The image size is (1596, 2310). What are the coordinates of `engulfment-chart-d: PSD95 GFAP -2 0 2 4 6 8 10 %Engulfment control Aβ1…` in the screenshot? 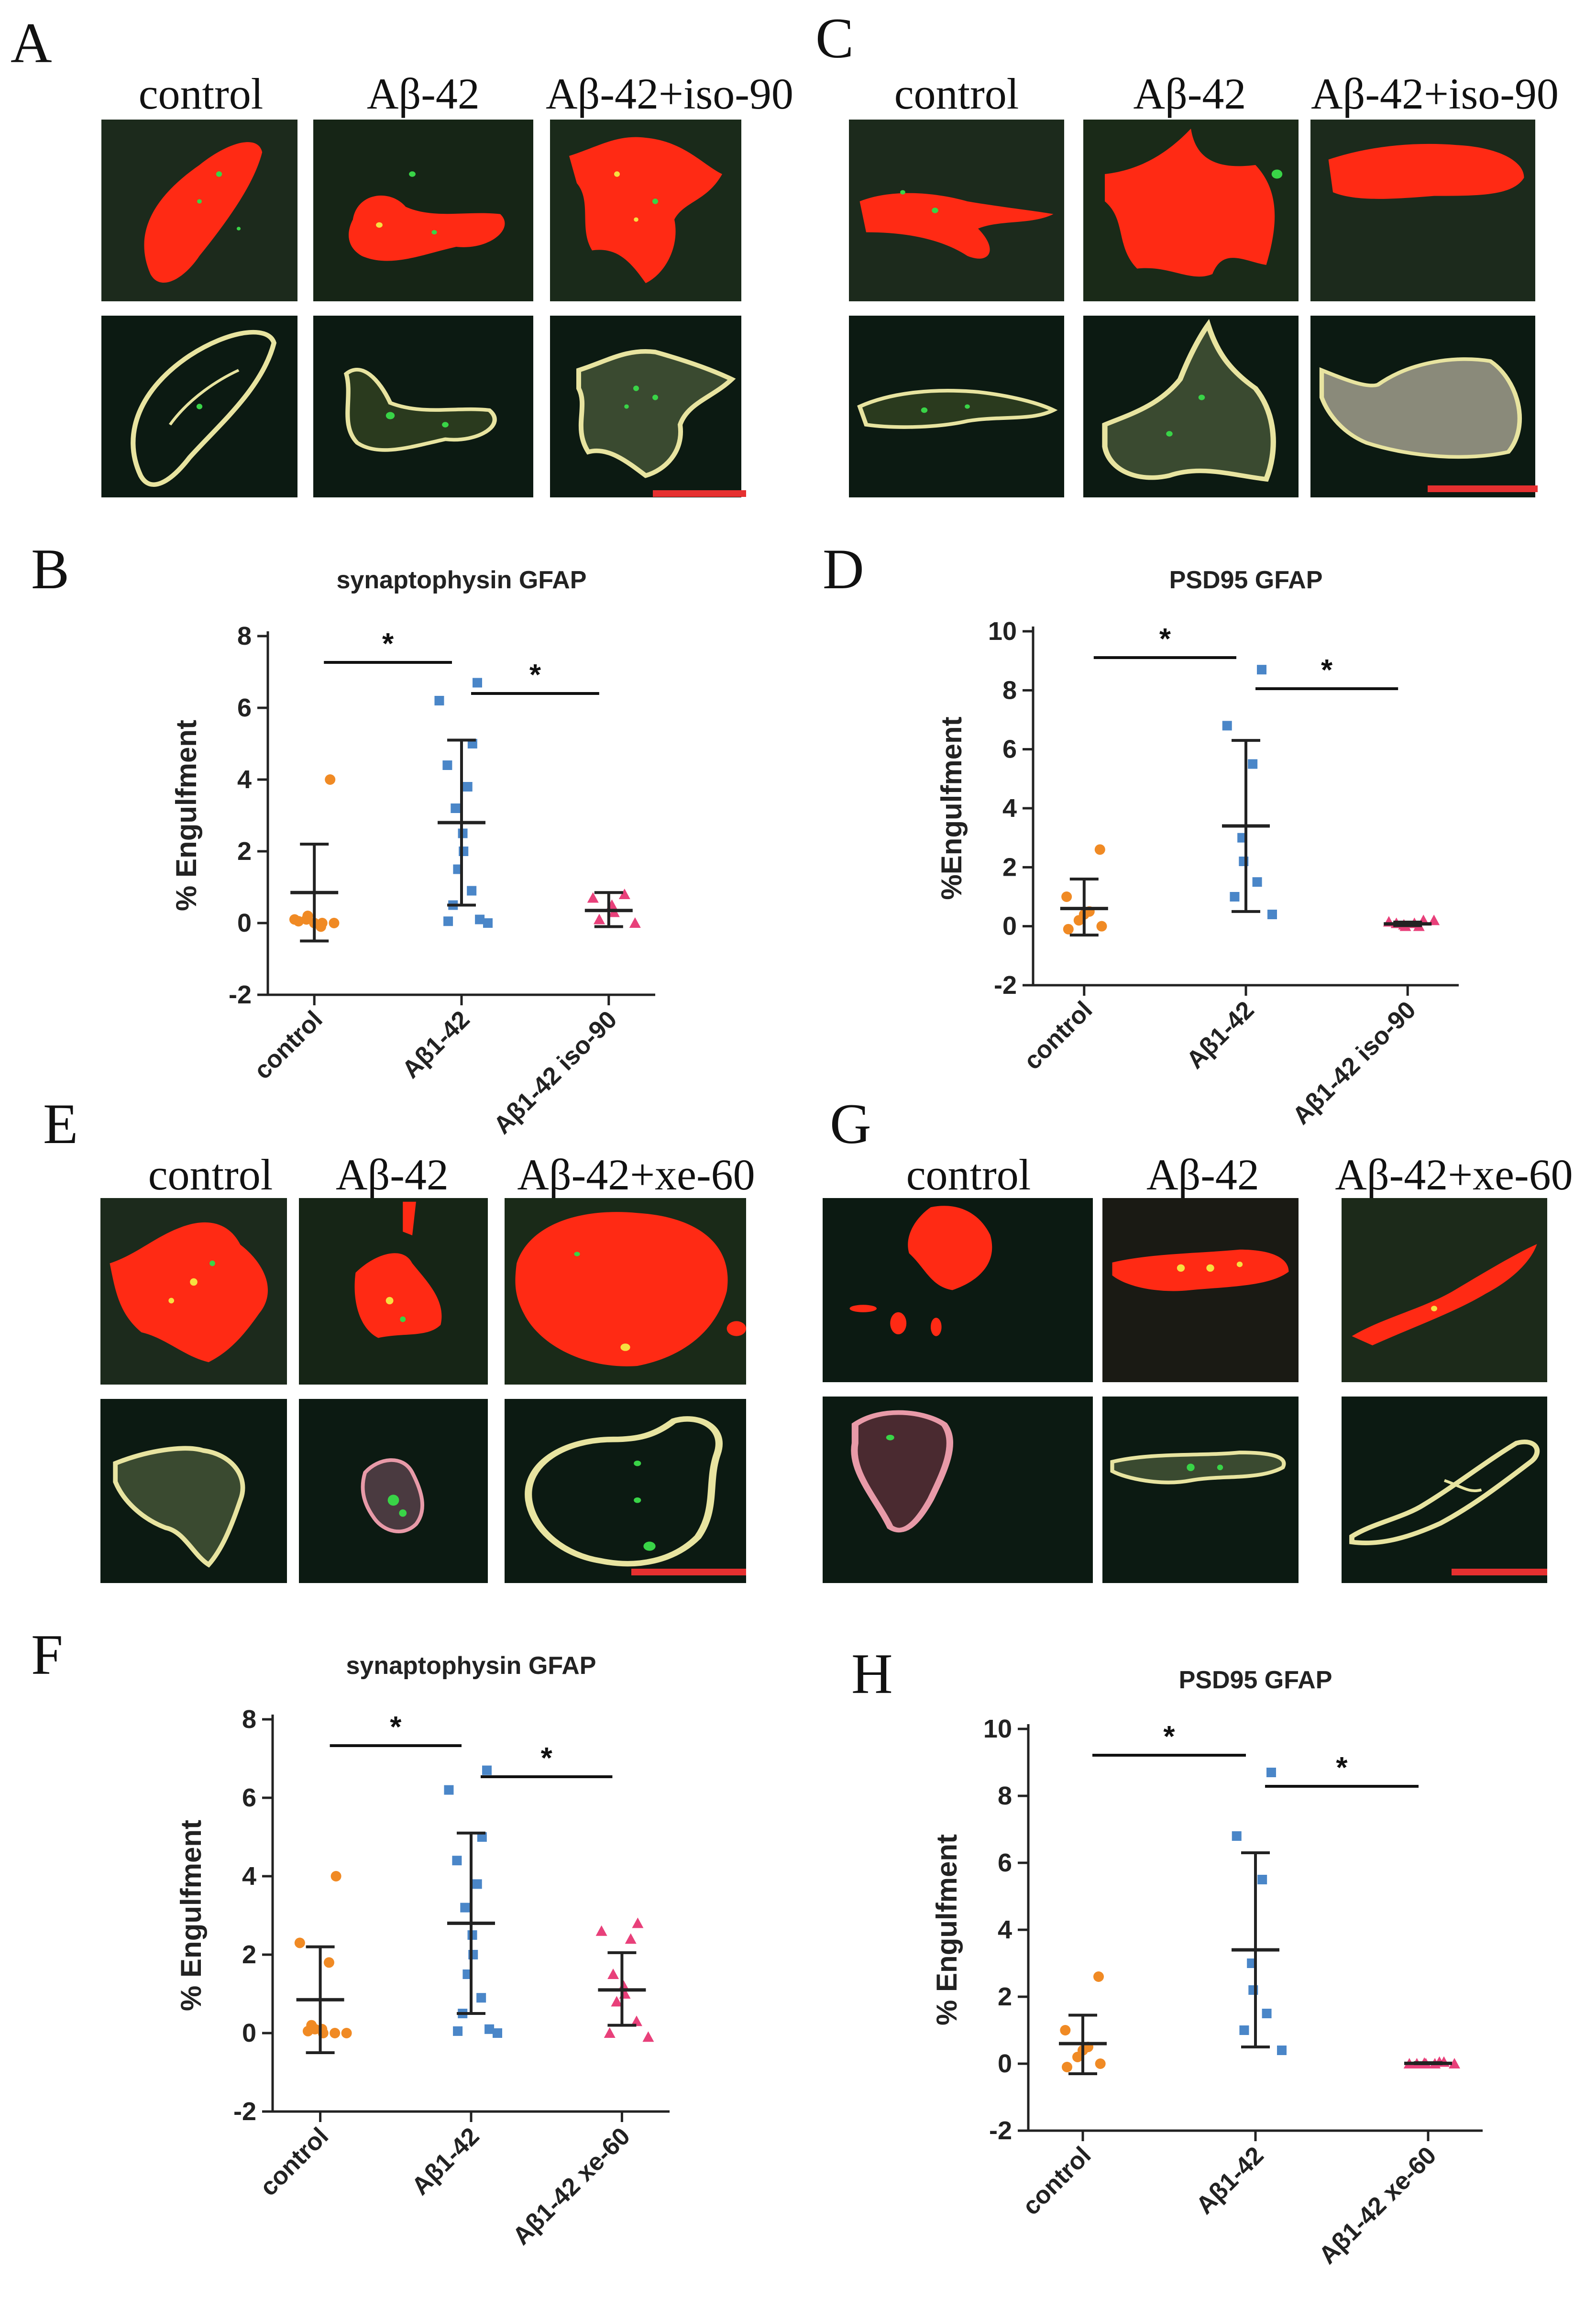 It's located at (1220, 856).